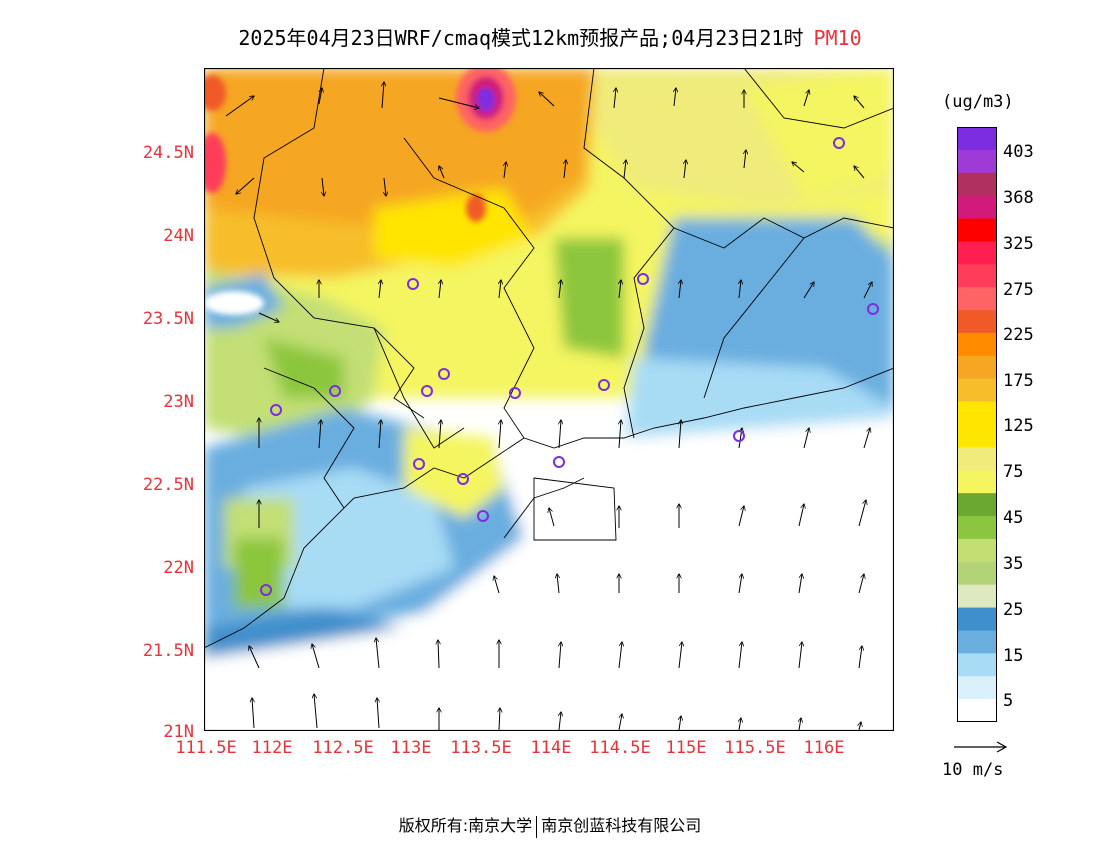 This screenshot has height=850, width=1100. Describe the element at coordinates (1013, 564) in the screenshot. I see `colorbar-label: 35` at that location.